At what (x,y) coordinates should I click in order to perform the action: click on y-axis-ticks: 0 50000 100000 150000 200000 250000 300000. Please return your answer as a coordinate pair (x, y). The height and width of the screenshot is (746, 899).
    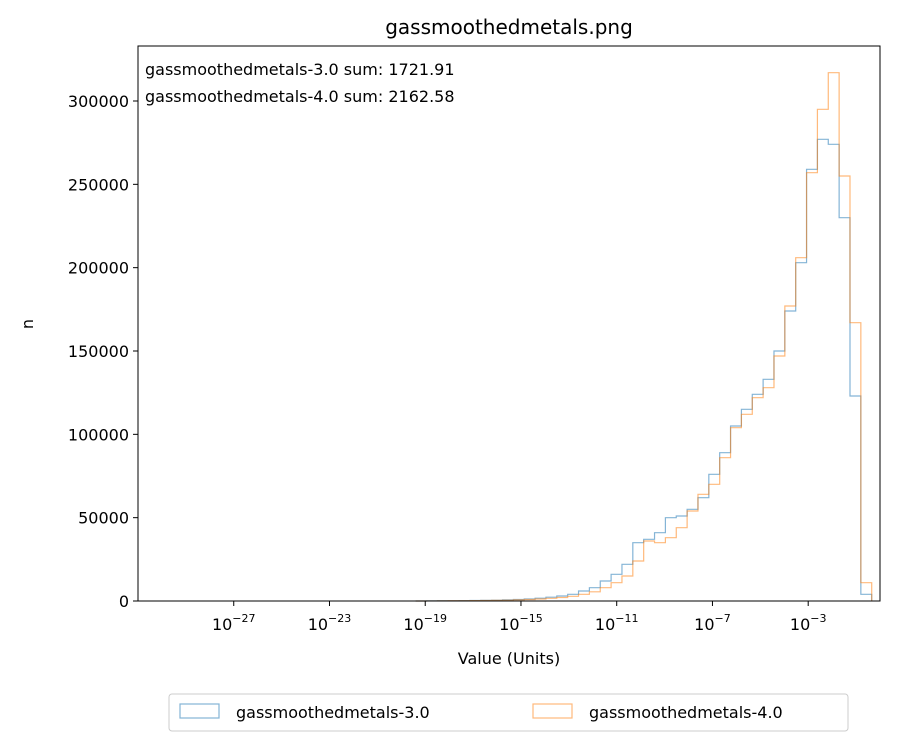
    Looking at the image, I should click on (103, 351).